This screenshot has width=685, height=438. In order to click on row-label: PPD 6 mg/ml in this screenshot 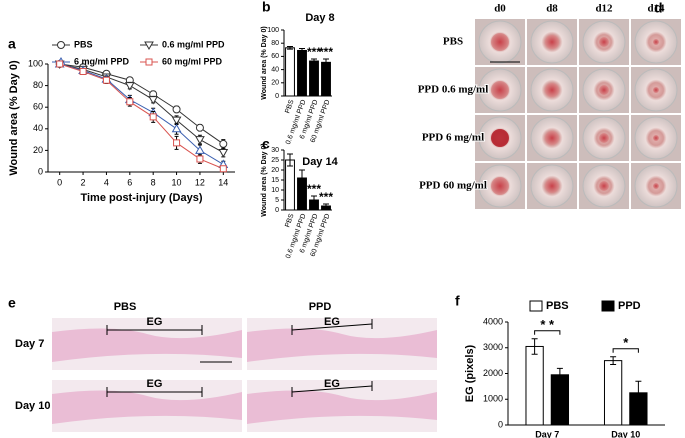, I will do `click(453, 138)`.